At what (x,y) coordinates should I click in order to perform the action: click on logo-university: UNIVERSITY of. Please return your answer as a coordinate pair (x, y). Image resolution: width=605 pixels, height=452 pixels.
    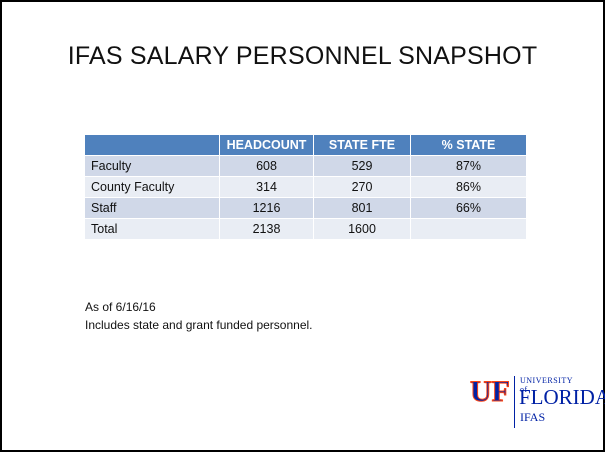
    Looking at the image, I should click on (546, 385).